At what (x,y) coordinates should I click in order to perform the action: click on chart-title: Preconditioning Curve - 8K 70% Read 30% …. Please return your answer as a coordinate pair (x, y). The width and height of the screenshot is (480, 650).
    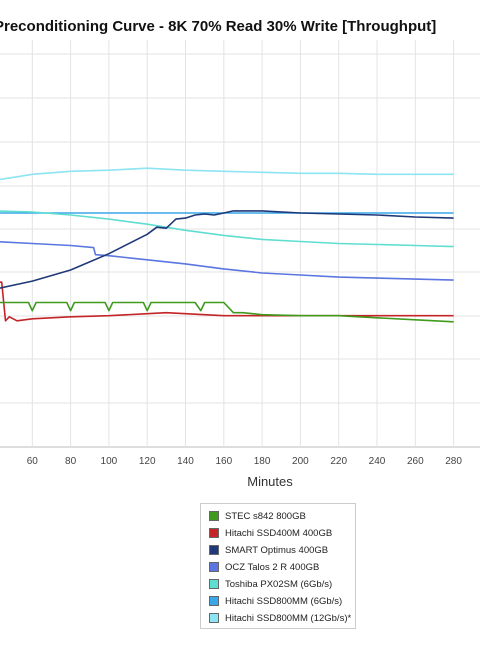
    Looking at the image, I should click on (218, 26).